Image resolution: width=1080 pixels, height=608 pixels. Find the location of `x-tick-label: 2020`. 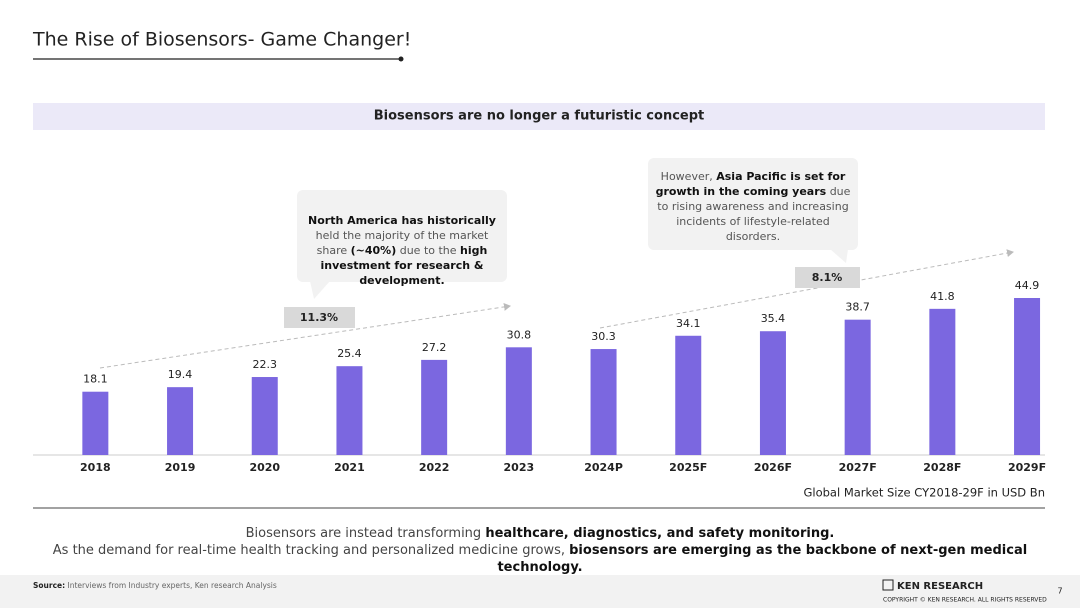

x-tick-label: 2020 is located at coordinates (264, 467).